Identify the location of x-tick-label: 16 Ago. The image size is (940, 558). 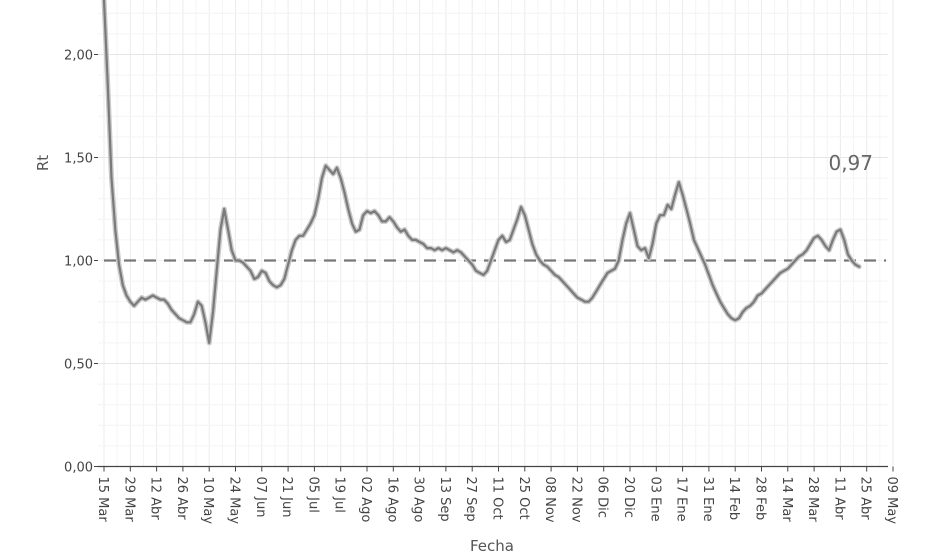
(391, 500).